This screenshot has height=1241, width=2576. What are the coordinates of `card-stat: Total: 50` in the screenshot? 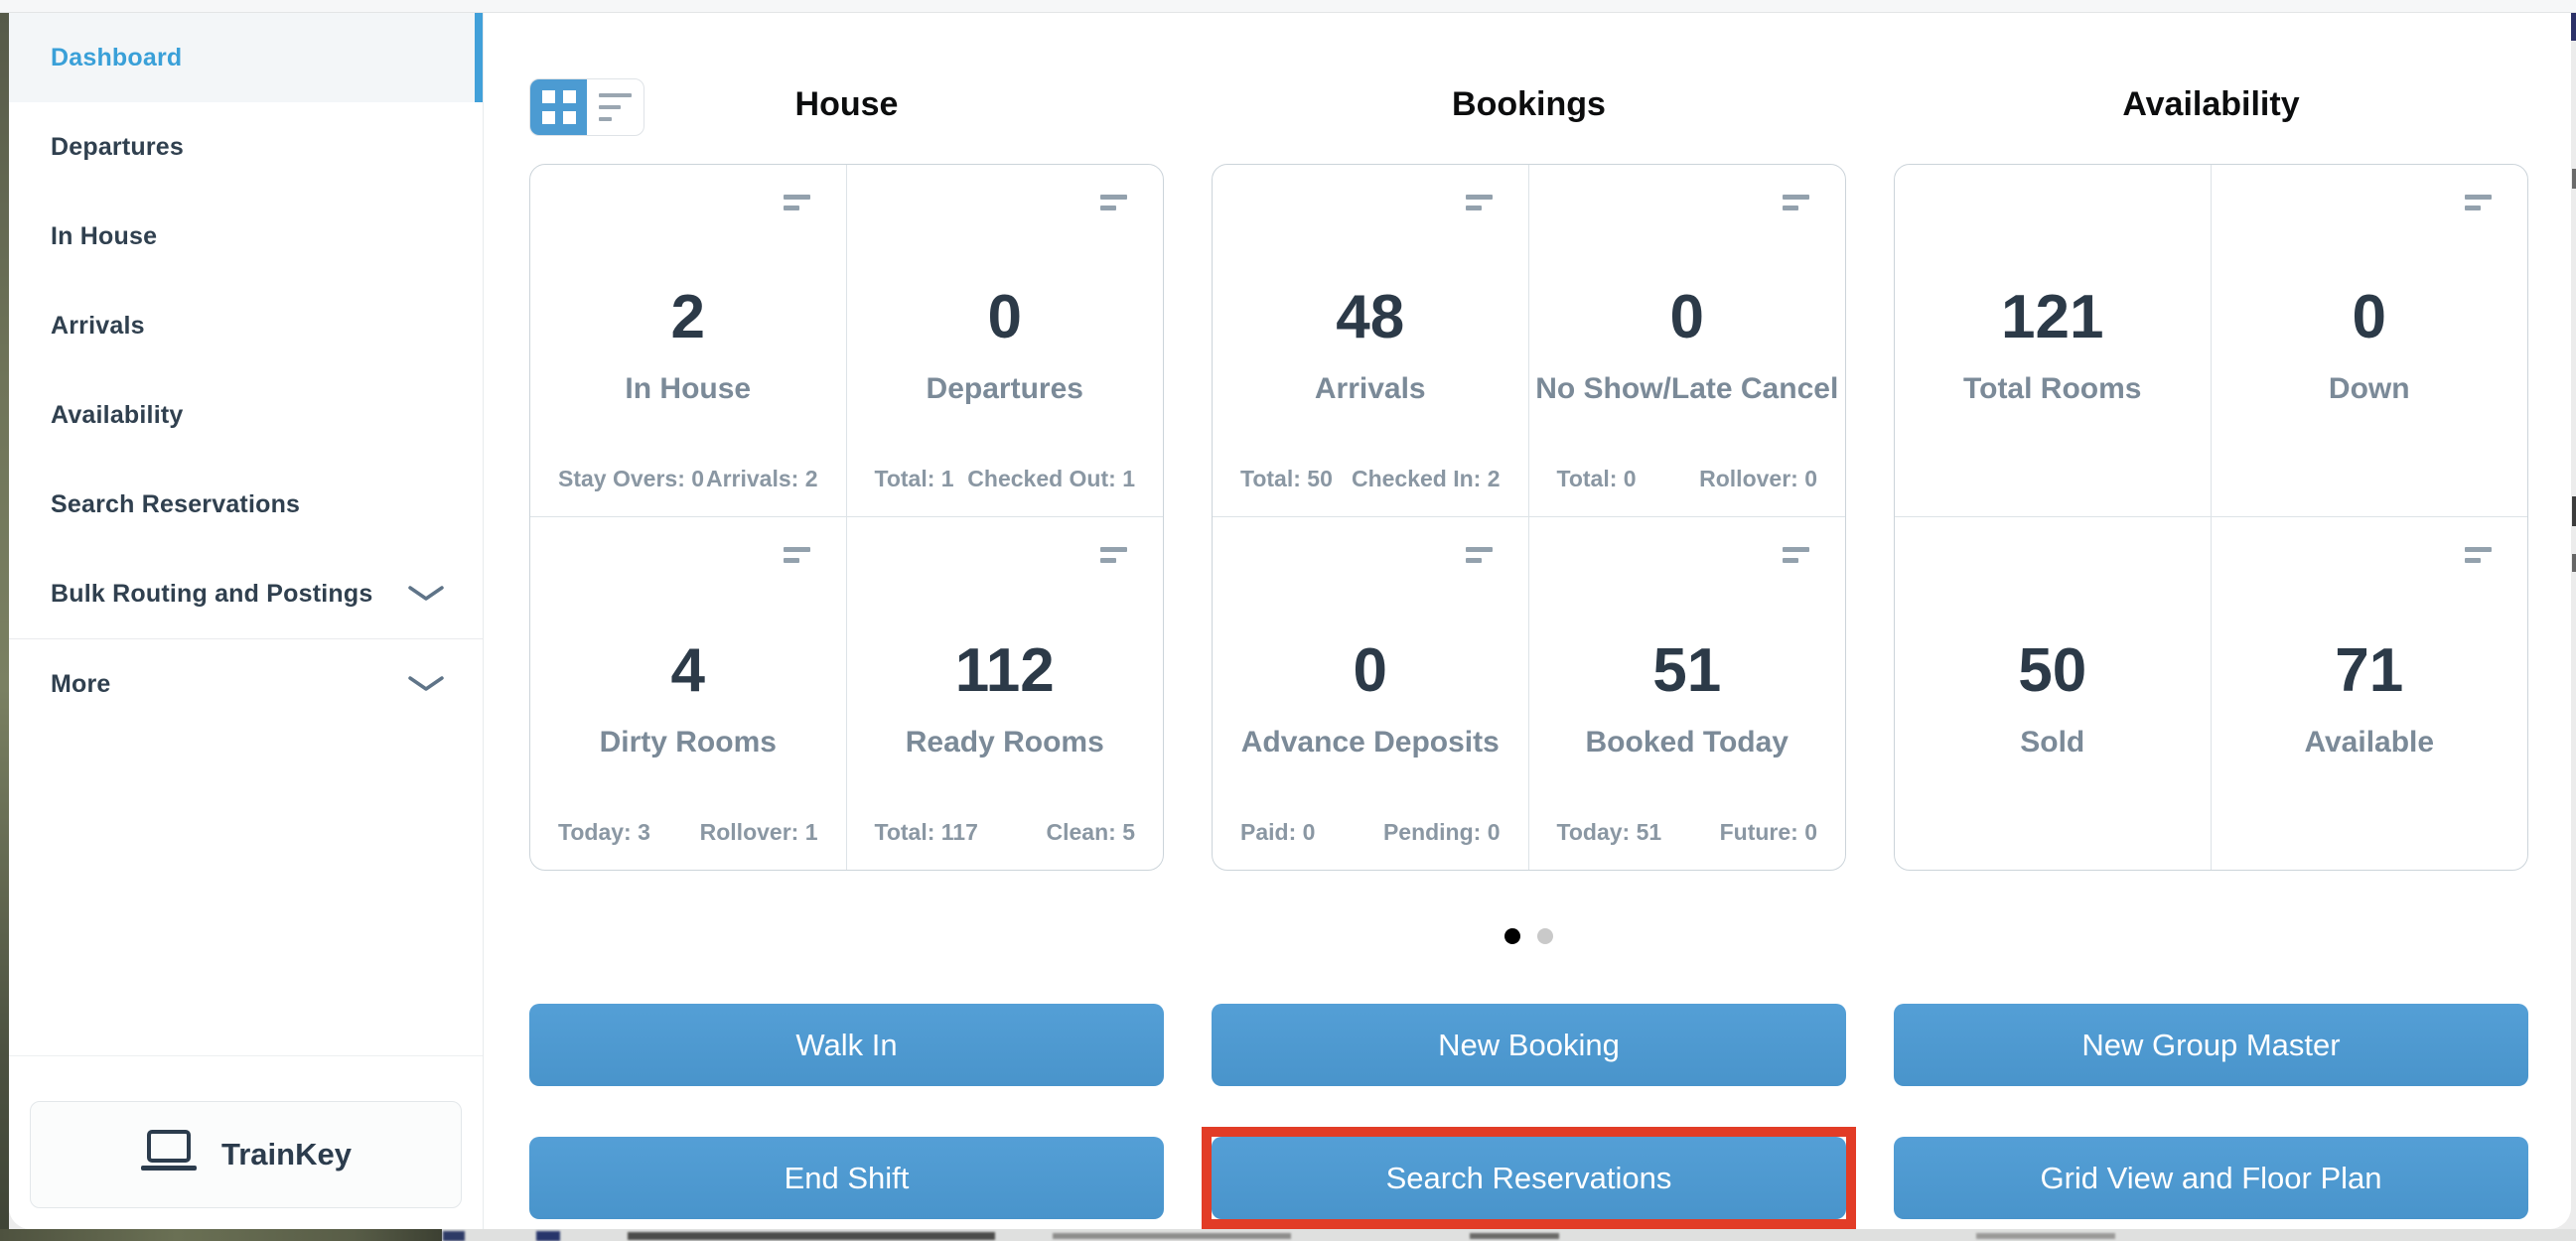 It's located at (1286, 478).